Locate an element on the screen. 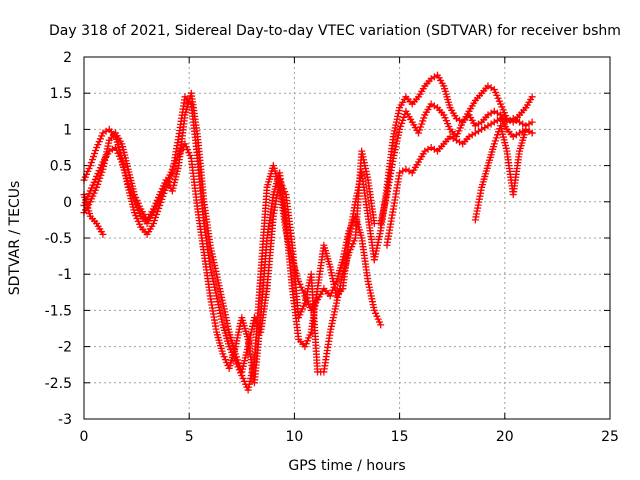  x-tick-label: 20 is located at coordinates (505, 437).